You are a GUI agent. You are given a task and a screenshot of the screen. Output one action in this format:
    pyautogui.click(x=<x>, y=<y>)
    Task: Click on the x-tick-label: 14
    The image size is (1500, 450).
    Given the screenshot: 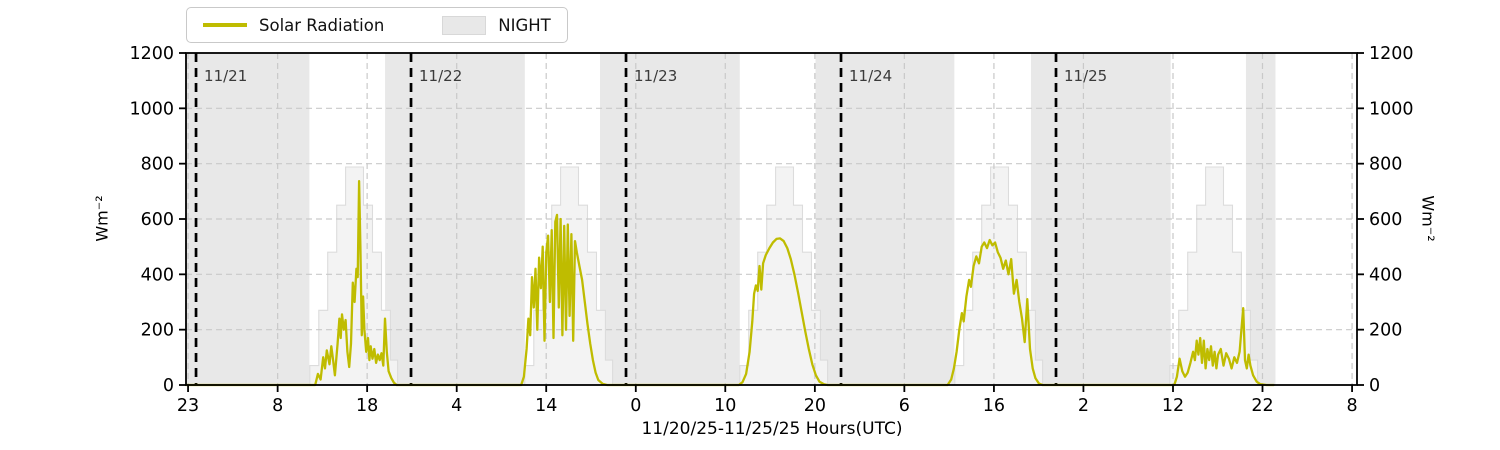 What is the action you would take?
    pyautogui.click(x=546, y=406)
    